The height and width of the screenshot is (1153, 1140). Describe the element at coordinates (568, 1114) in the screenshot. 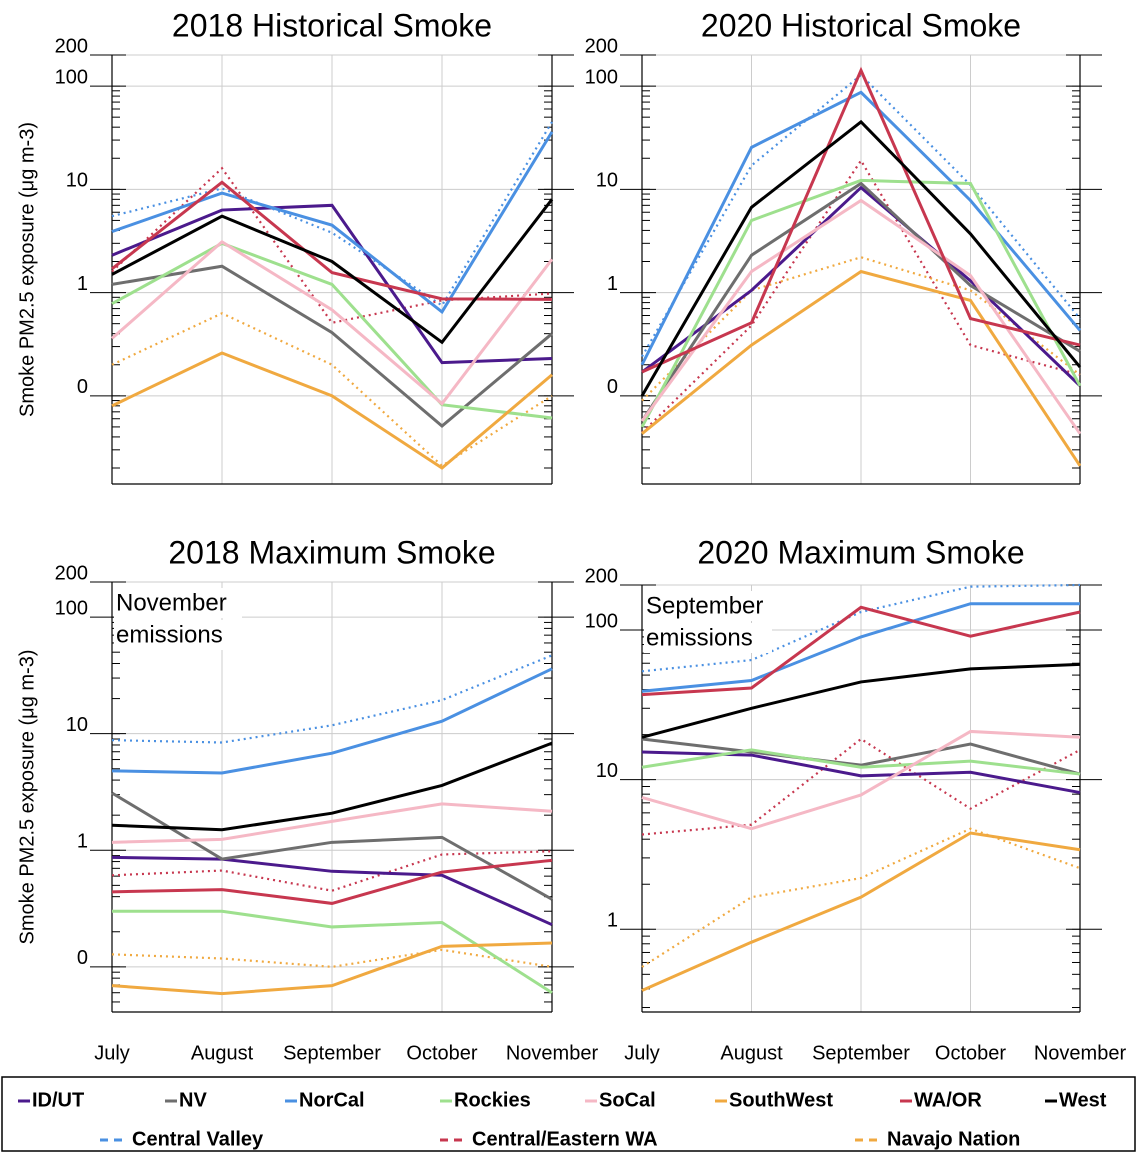

I see `legend-box` at that location.